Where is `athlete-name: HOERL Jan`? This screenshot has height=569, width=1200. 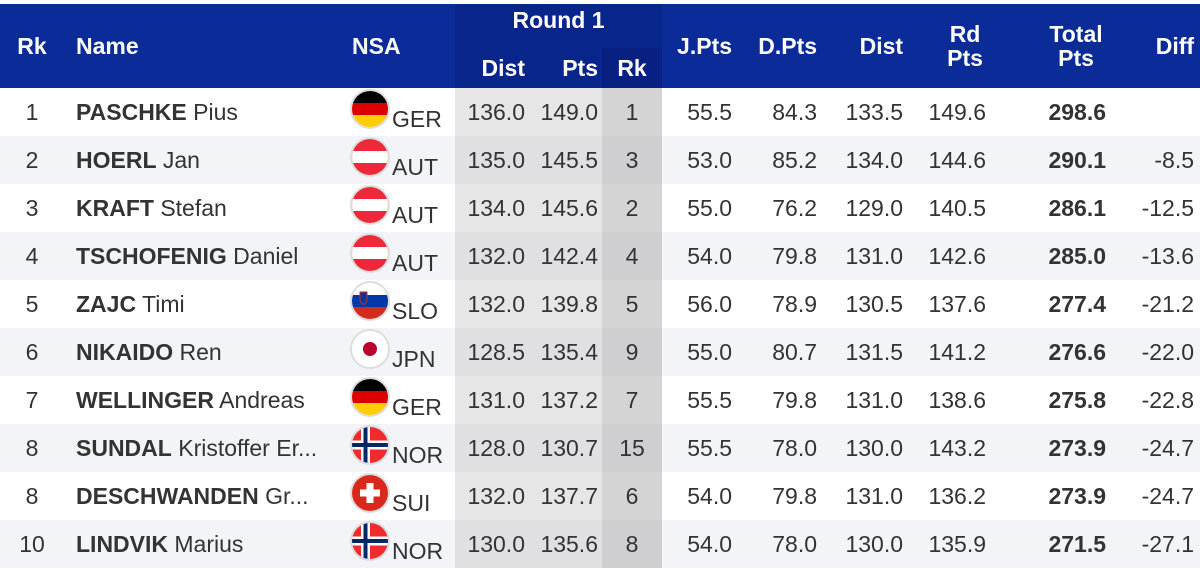 athlete-name: HOERL Jan is located at coordinates (207, 160).